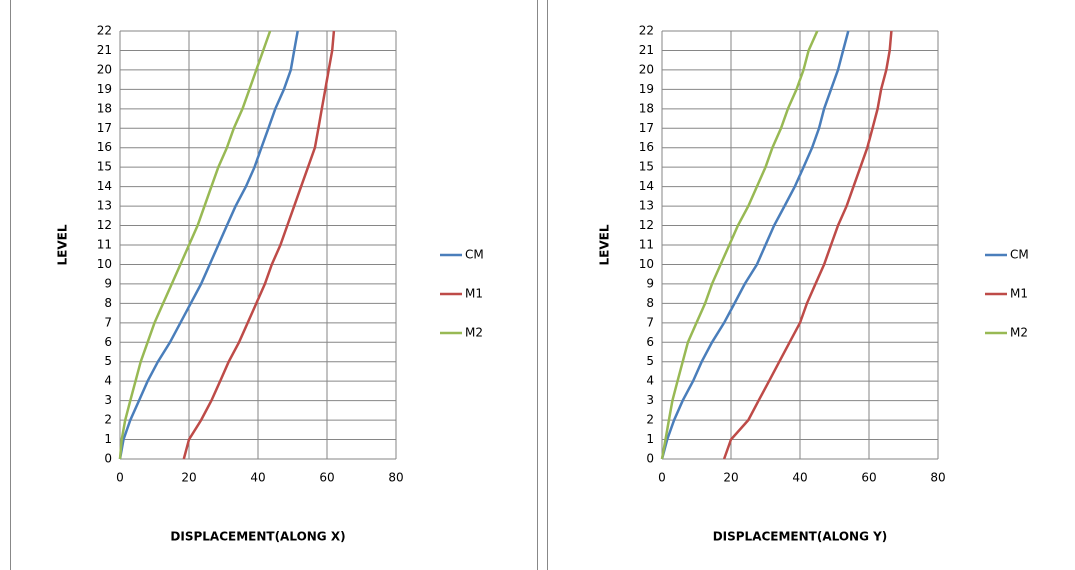 Image resolution: width=1075 pixels, height=570 pixels. I want to click on panel-border, so click(547, 285).